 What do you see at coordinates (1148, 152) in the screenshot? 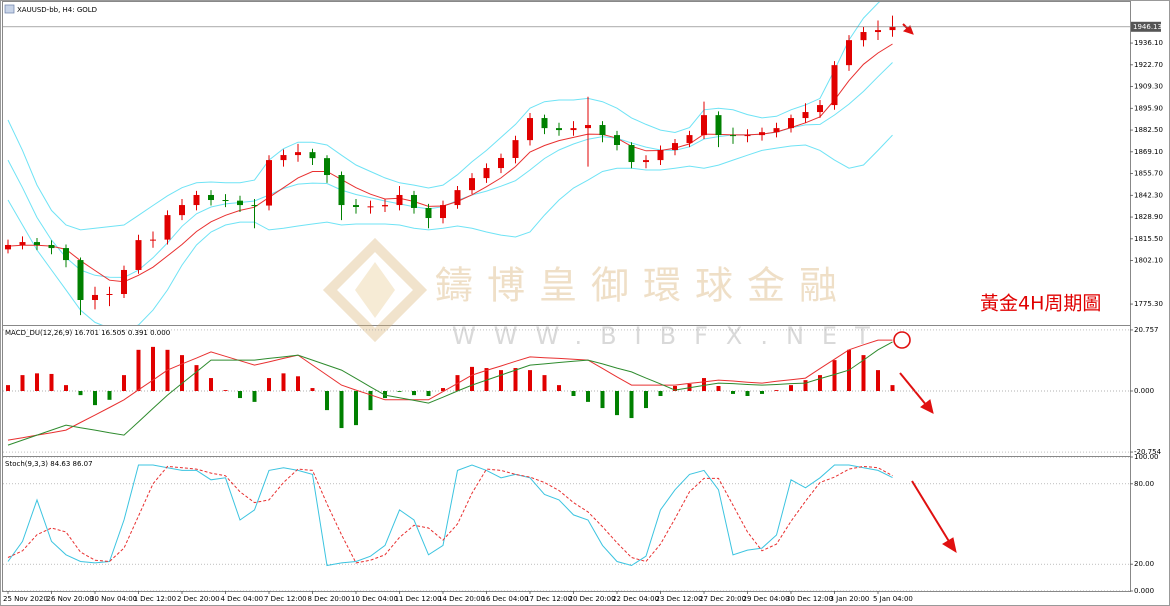
I see `y-tick-label: 1869.10` at bounding box center [1148, 152].